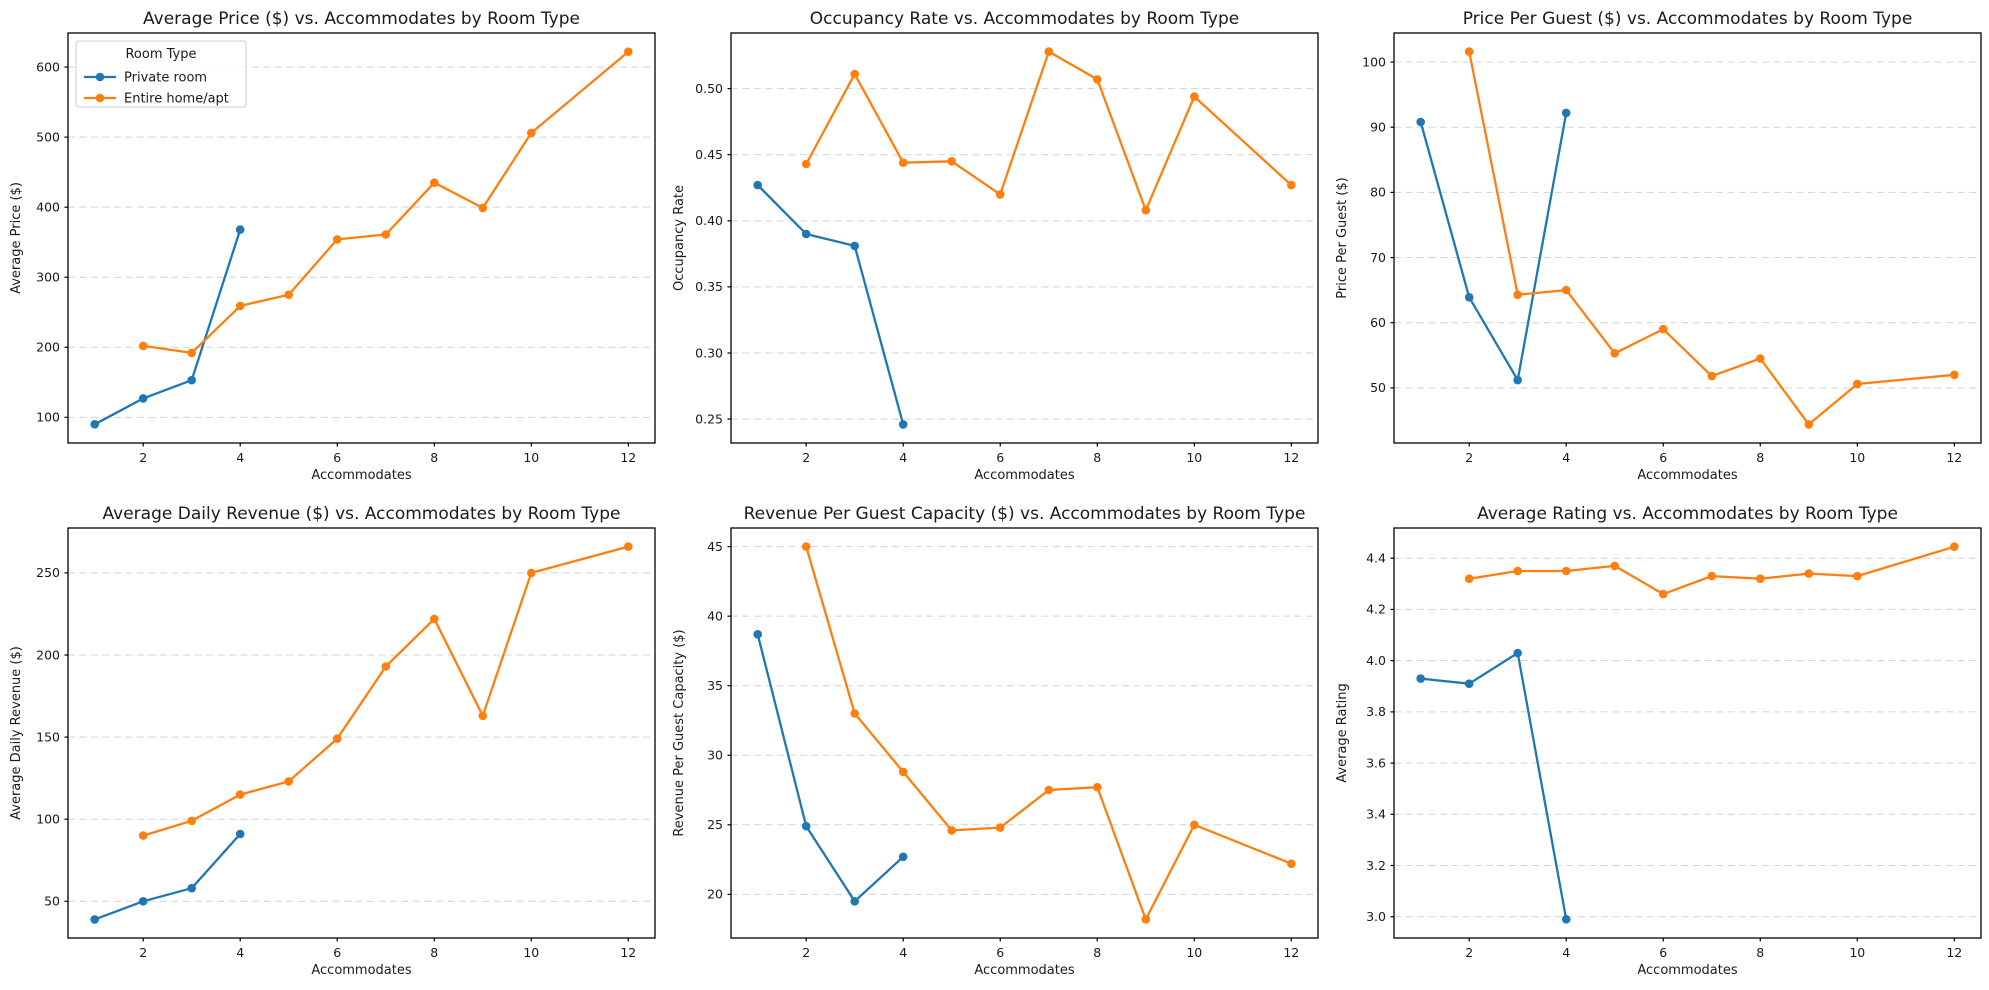 The image size is (1989, 990). Describe the element at coordinates (1374, 61) in the screenshot. I see `y-tick-label: 100` at that location.